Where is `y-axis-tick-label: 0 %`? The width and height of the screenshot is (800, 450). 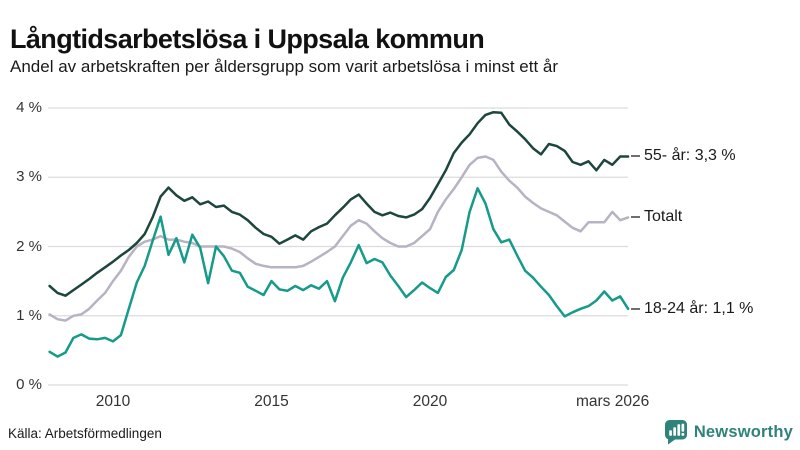
y-axis-tick-label: 0 % is located at coordinates (29, 384).